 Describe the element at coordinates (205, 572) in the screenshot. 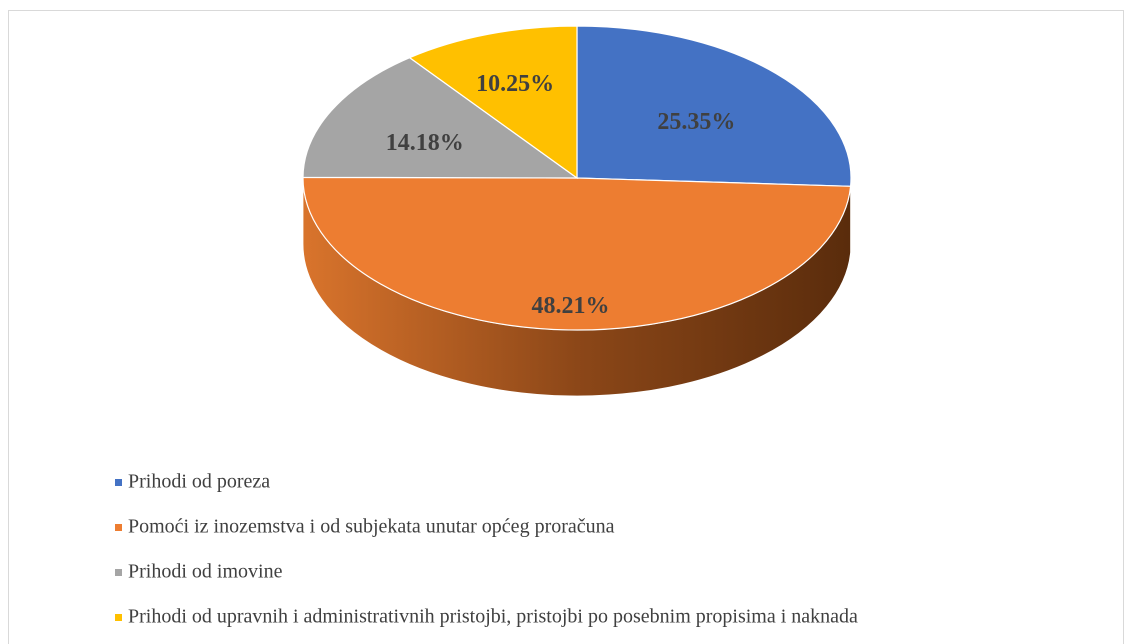

I see `legend-label: Prihodi od imovine` at that location.